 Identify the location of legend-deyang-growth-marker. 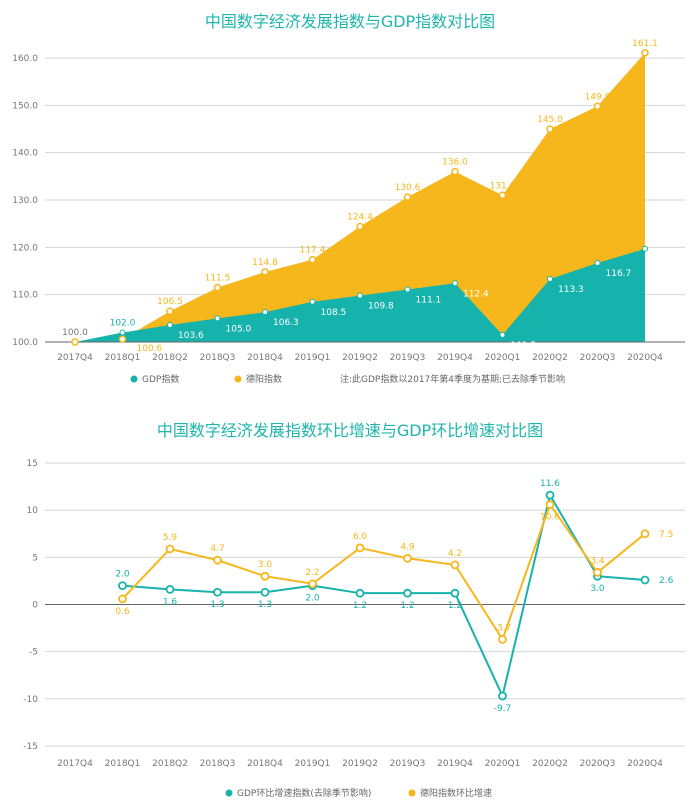
(412, 793).